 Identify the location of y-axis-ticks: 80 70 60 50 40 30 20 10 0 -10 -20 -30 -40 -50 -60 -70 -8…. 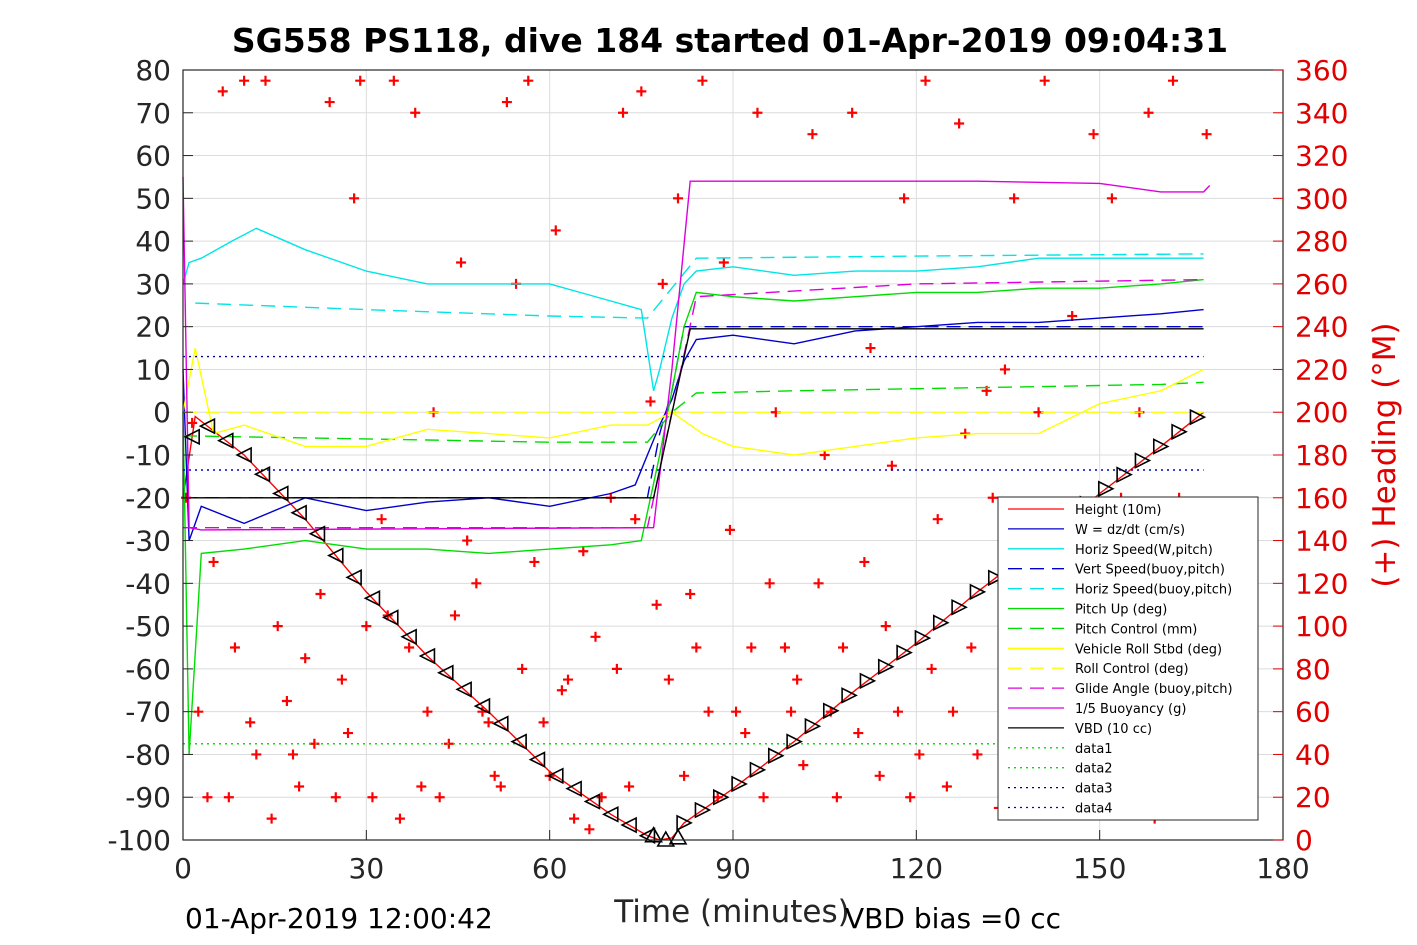
(150, 455).